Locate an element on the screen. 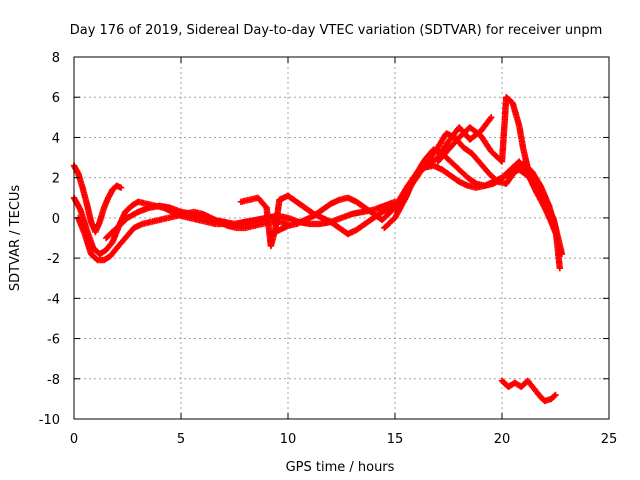 The image size is (640, 480). x-axis-title: GPS time / hours is located at coordinates (340, 467).